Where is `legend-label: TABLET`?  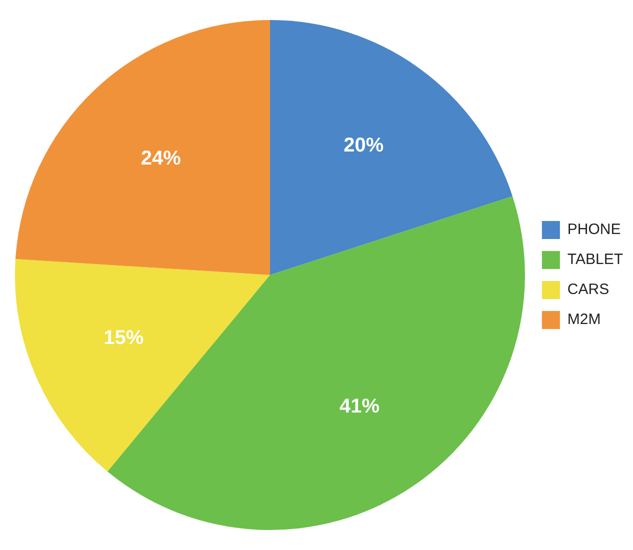 legend-label: TABLET is located at coordinates (595, 259).